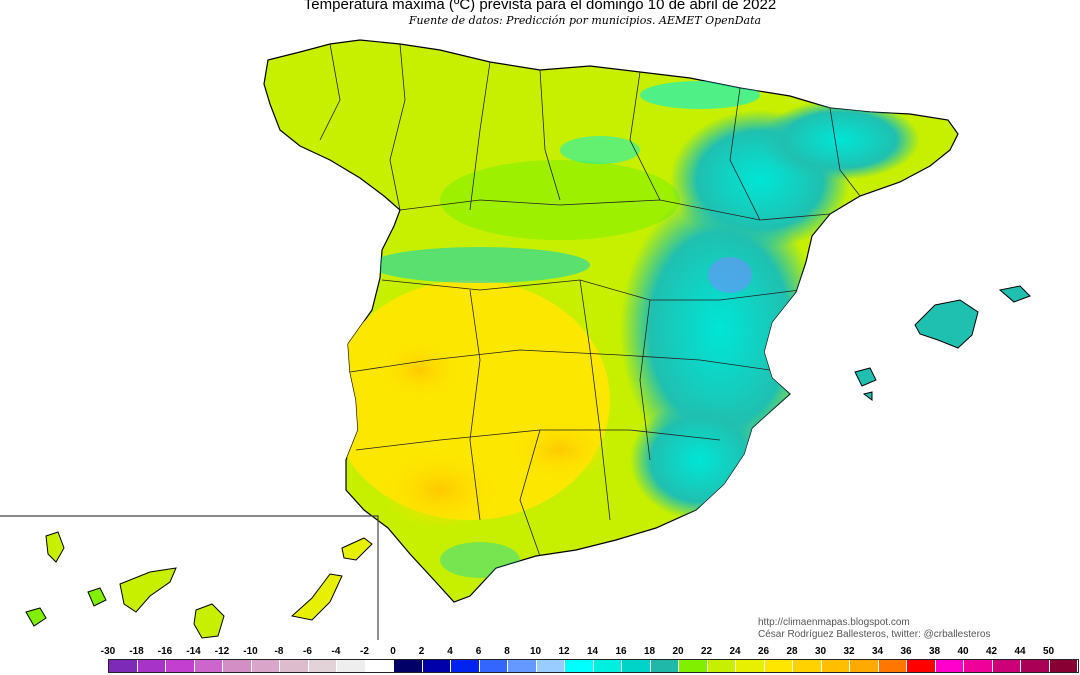  Describe the element at coordinates (592, 651) in the screenshot. I see `legend-label: 14` at that location.